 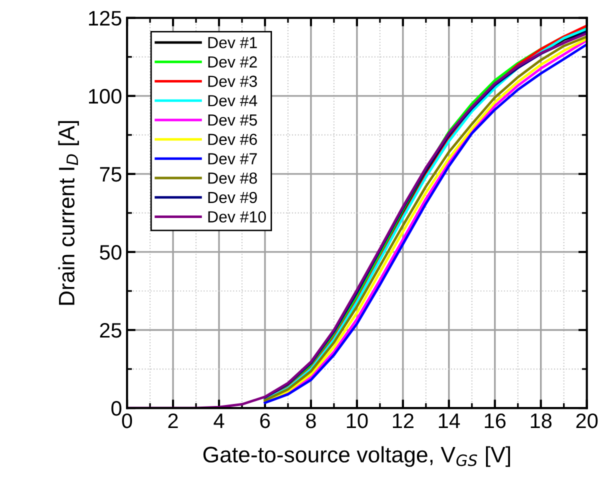 I want to click on y-tick-label: 100, so click(x=105, y=96).